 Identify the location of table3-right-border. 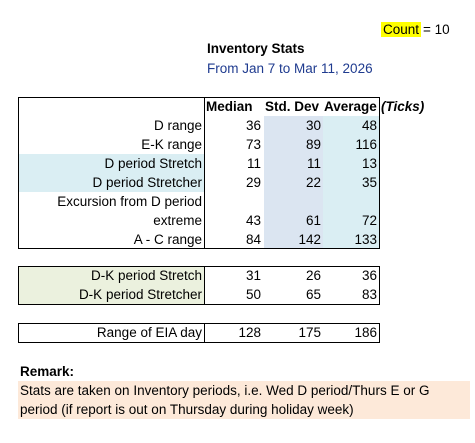
(379, 333).